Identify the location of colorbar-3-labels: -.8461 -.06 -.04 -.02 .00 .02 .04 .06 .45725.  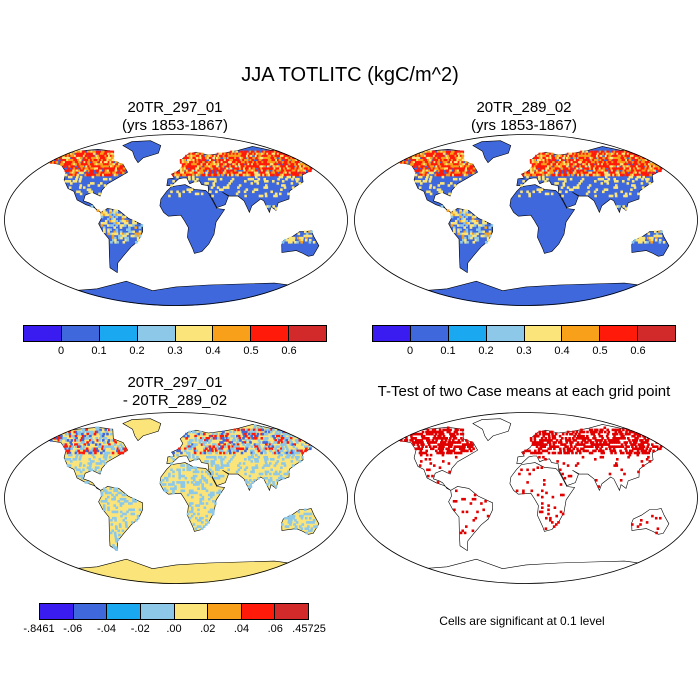
(174, 628).